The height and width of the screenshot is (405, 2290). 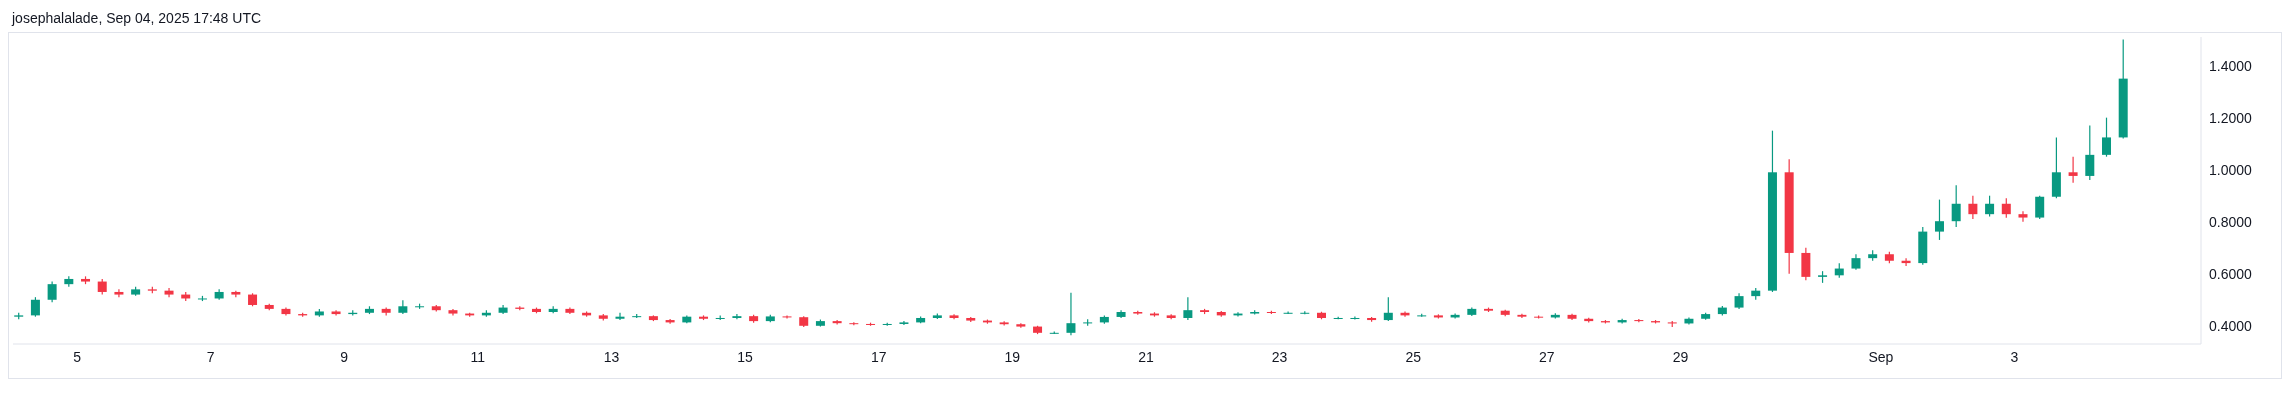 I want to click on x-tick-label: 15, so click(x=745, y=356).